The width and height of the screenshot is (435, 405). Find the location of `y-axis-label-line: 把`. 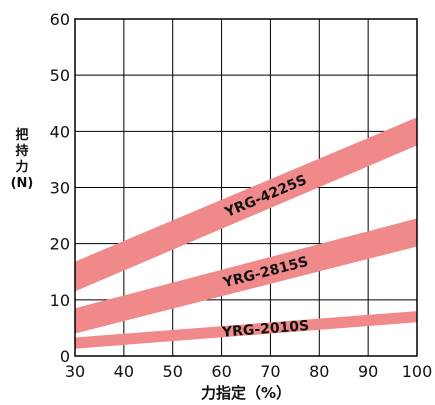

y-axis-label-line: 把 is located at coordinates (21, 135).